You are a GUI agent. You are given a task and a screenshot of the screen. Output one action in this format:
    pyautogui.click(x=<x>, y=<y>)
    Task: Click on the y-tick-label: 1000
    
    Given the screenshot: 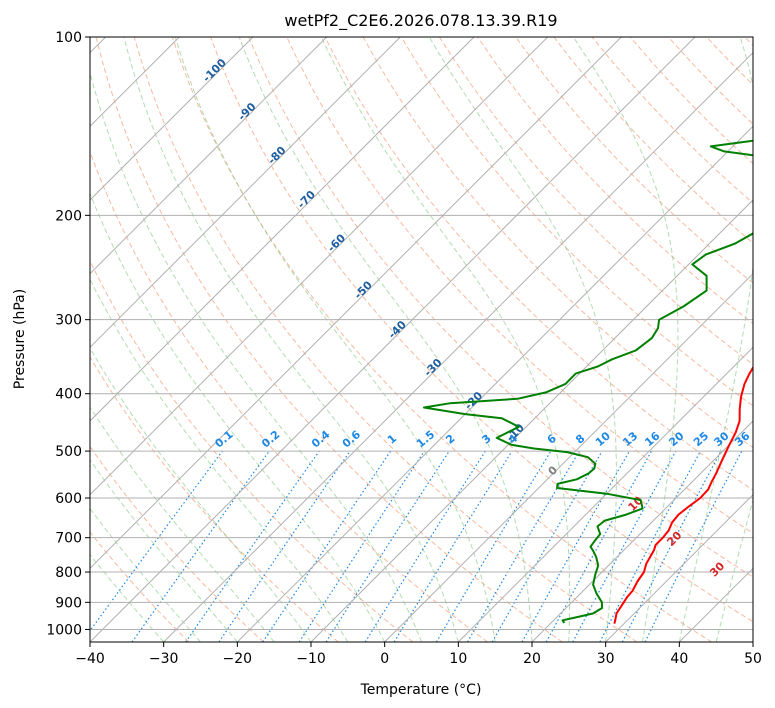 What is the action you would take?
    pyautogui.click(x=64, y=630)
    